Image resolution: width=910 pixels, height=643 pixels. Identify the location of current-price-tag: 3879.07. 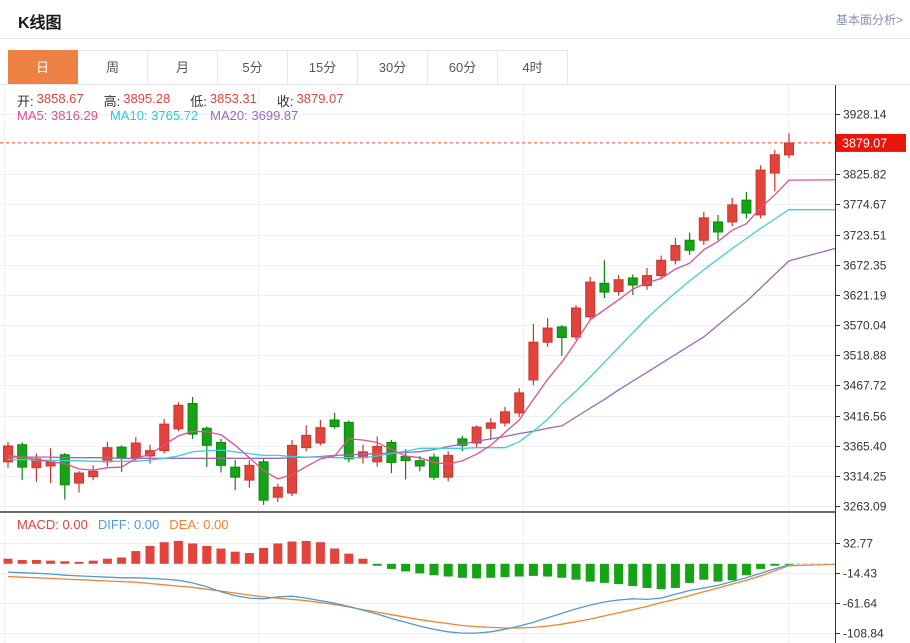
(871, 142).